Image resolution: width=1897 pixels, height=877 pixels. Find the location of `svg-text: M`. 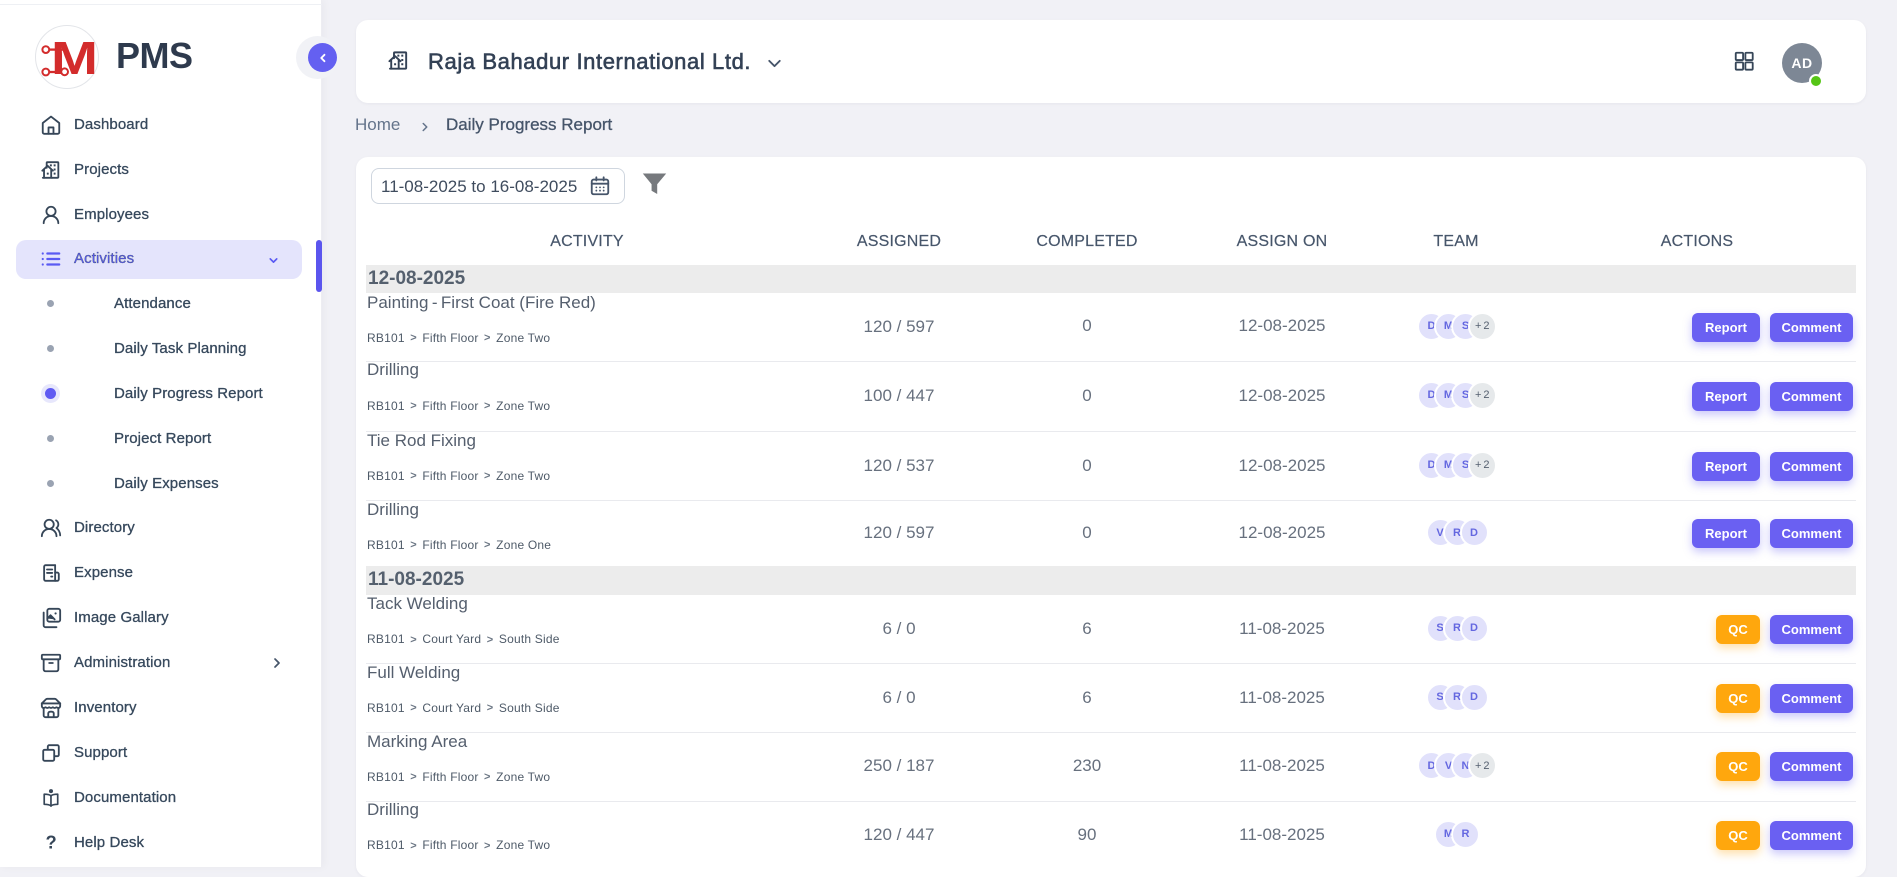

svg-text: M is located at coordinates (74, 58).